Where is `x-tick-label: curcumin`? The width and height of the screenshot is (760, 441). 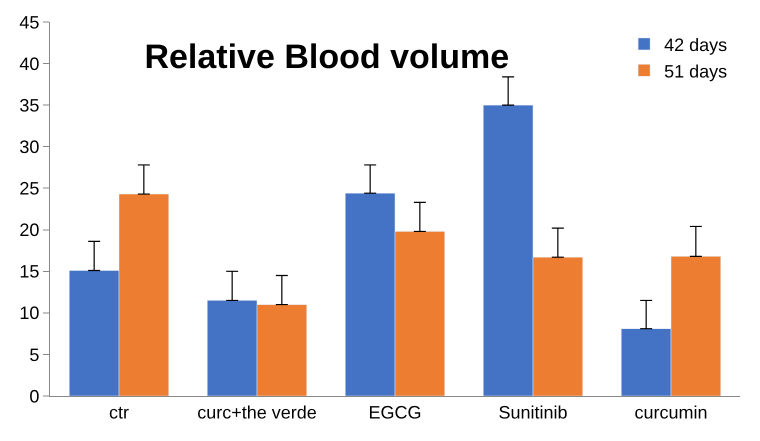
x-tick-label: curcumin is located at coordinates (671, 412).